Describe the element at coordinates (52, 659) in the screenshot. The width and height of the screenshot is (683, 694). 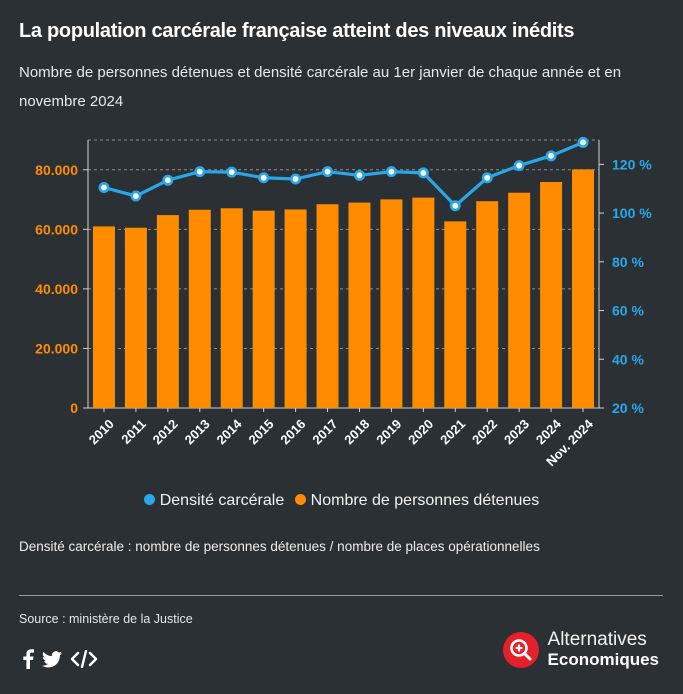
I see `twitter-icon` at that location.